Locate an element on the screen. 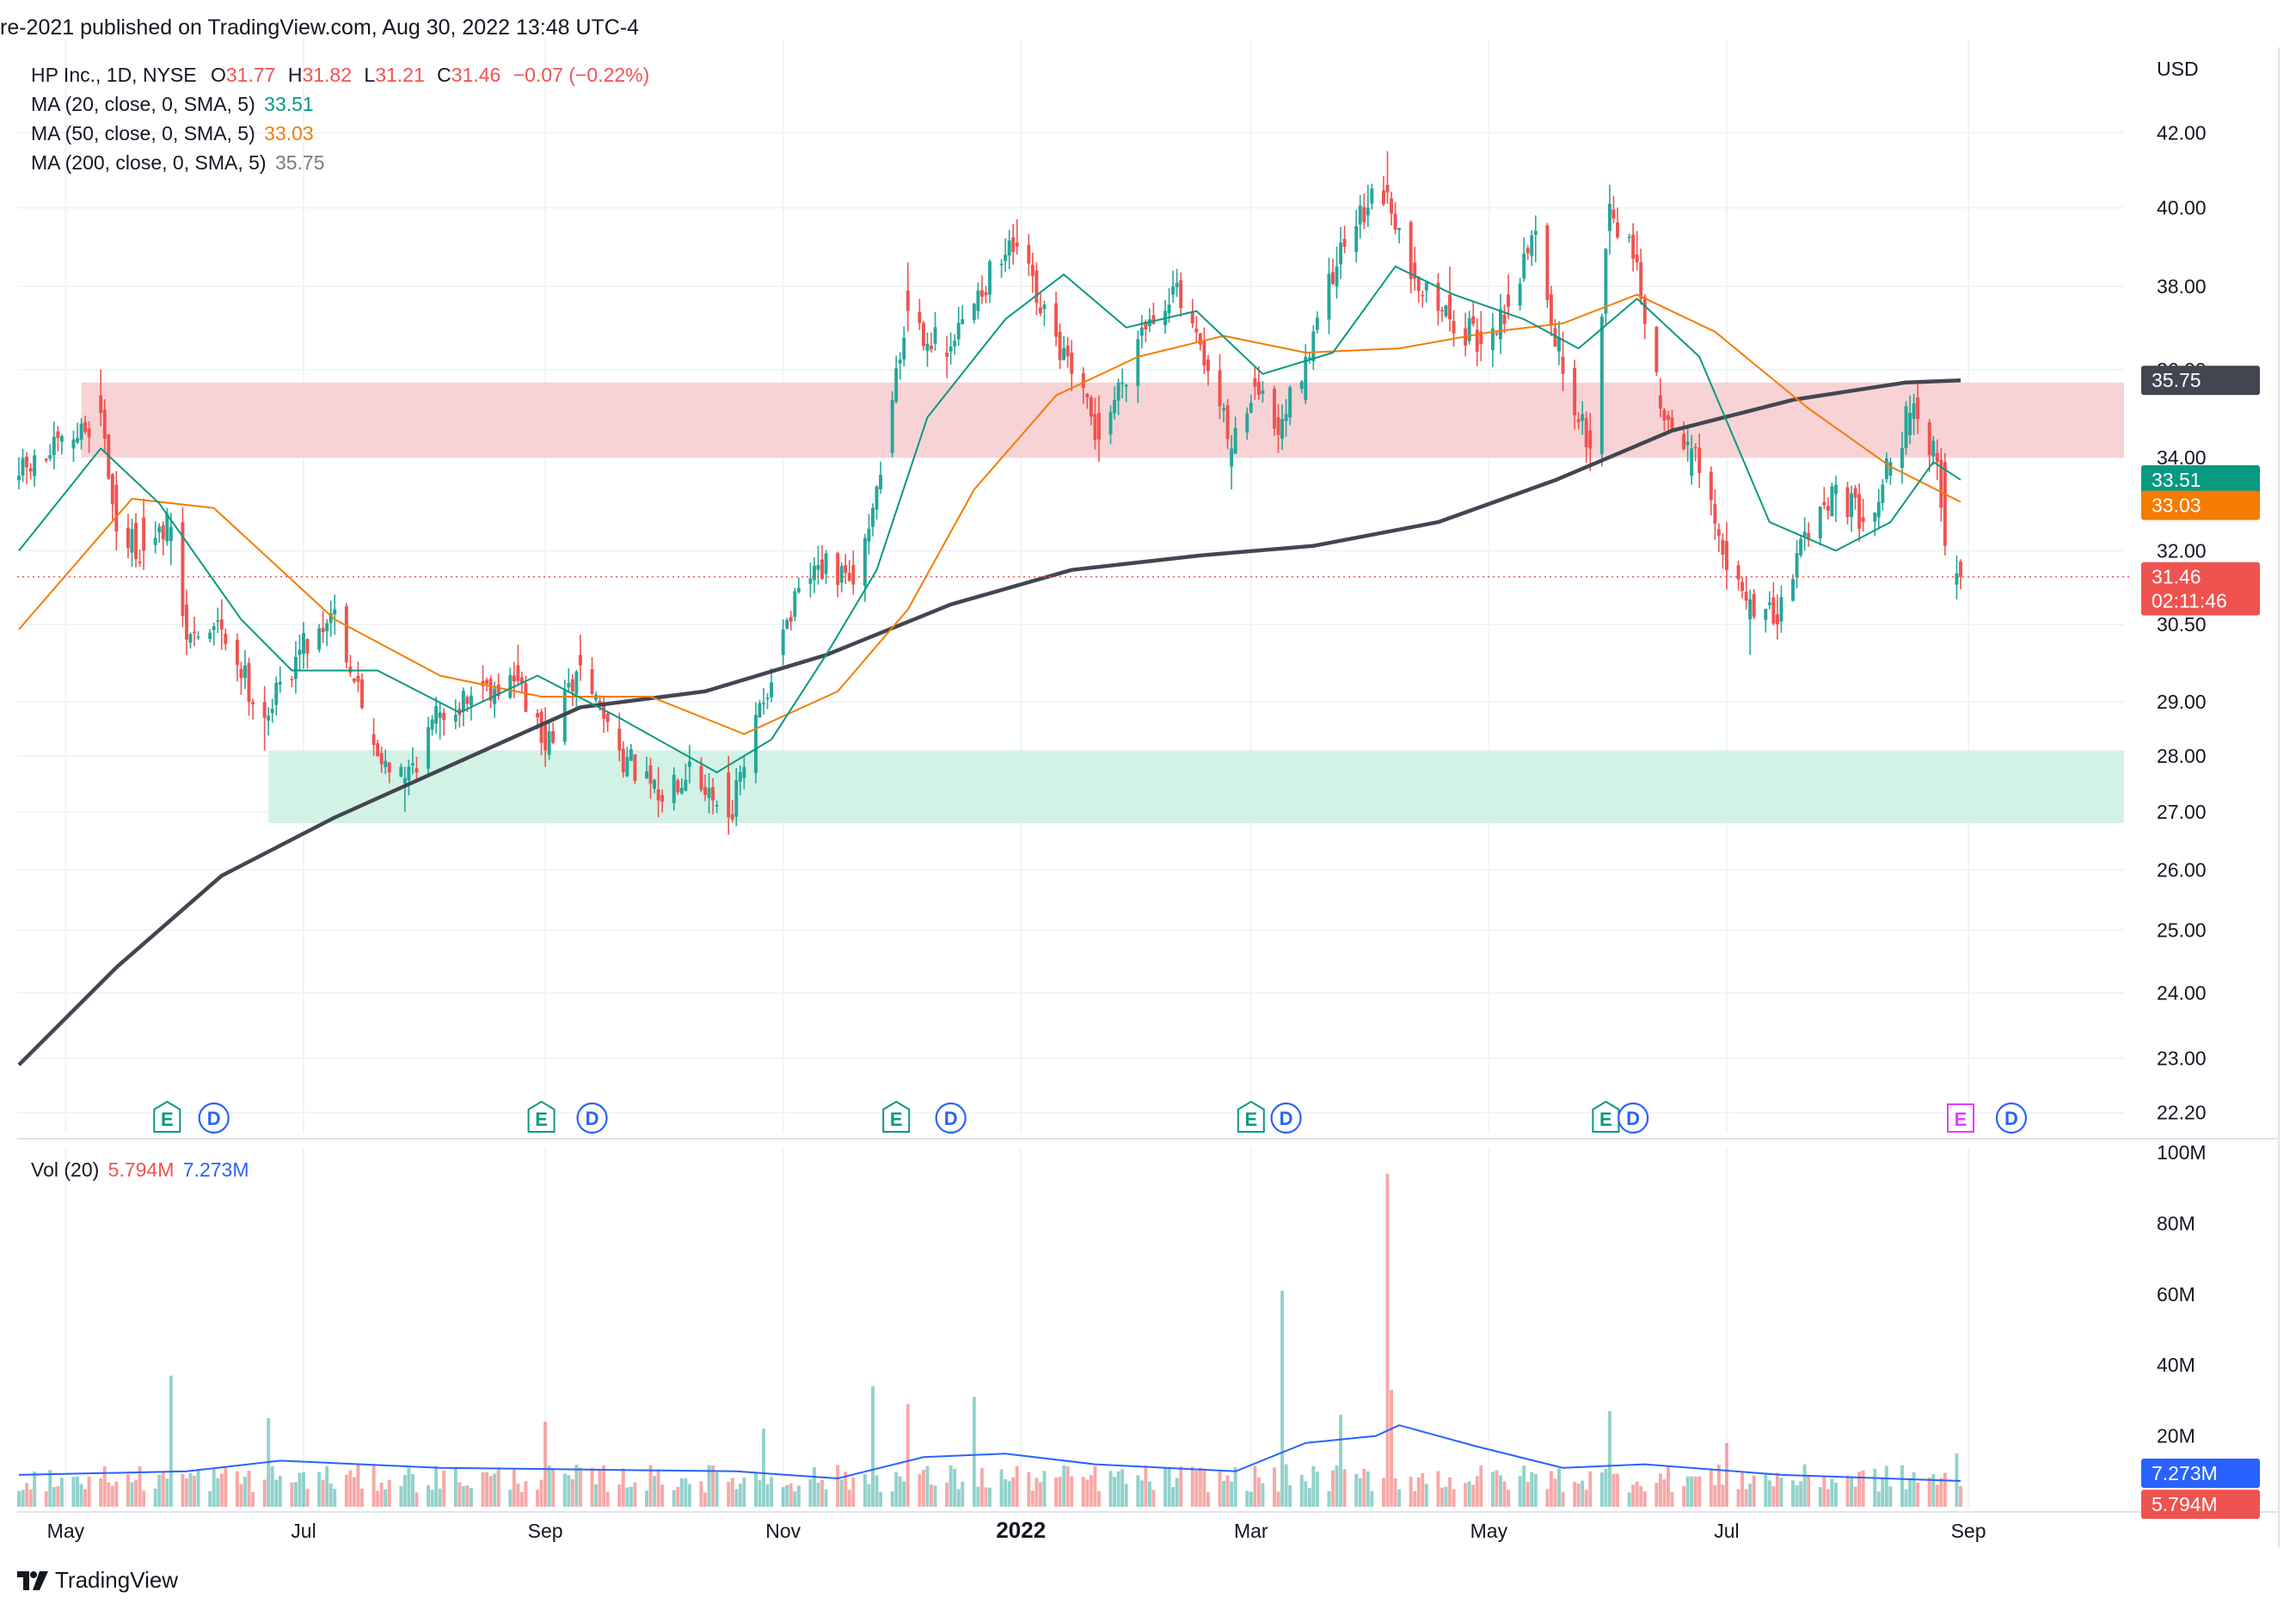 This screenshot has height=1616, width=2296. legend-ma20: MA (20, close, 0, SMA, 5) 33.51 is located at coordinates (172, 104).